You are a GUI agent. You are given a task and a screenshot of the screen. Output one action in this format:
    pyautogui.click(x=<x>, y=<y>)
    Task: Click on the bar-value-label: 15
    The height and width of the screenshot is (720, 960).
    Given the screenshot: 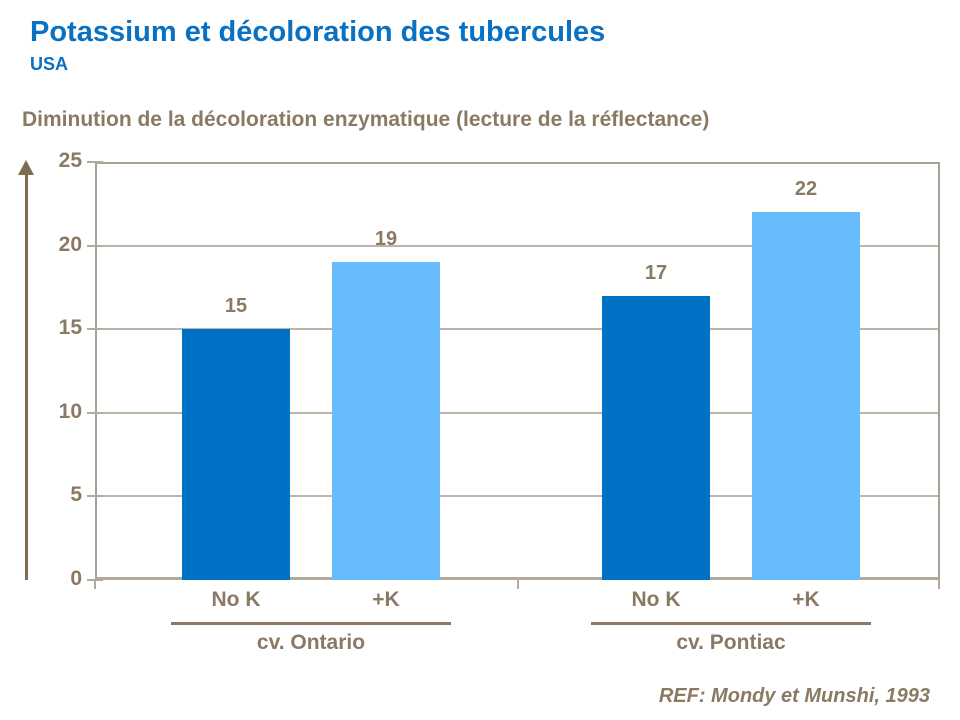 What is the action you would take?
    pyautogui.click(x=236, y=306)
    